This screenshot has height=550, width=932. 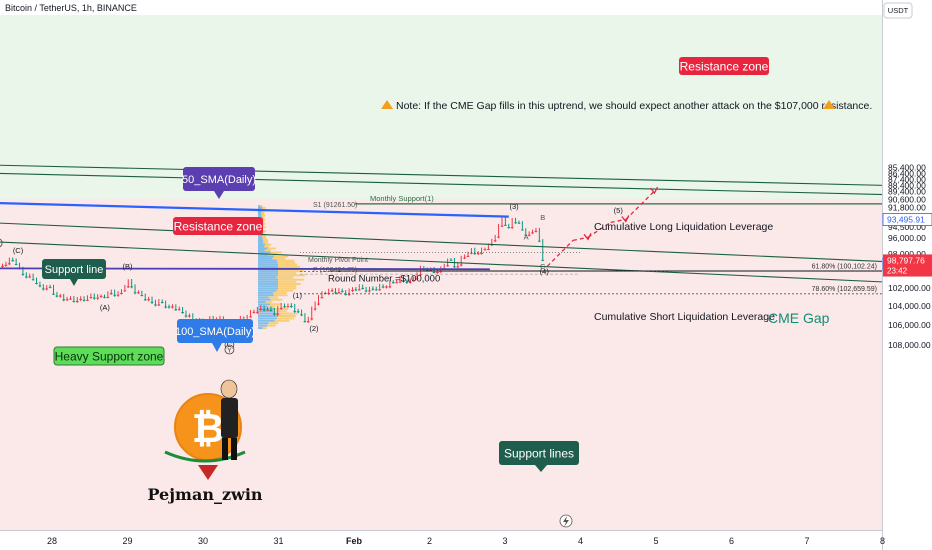 I want to click on heart-icon, so click(x=208, y=472).